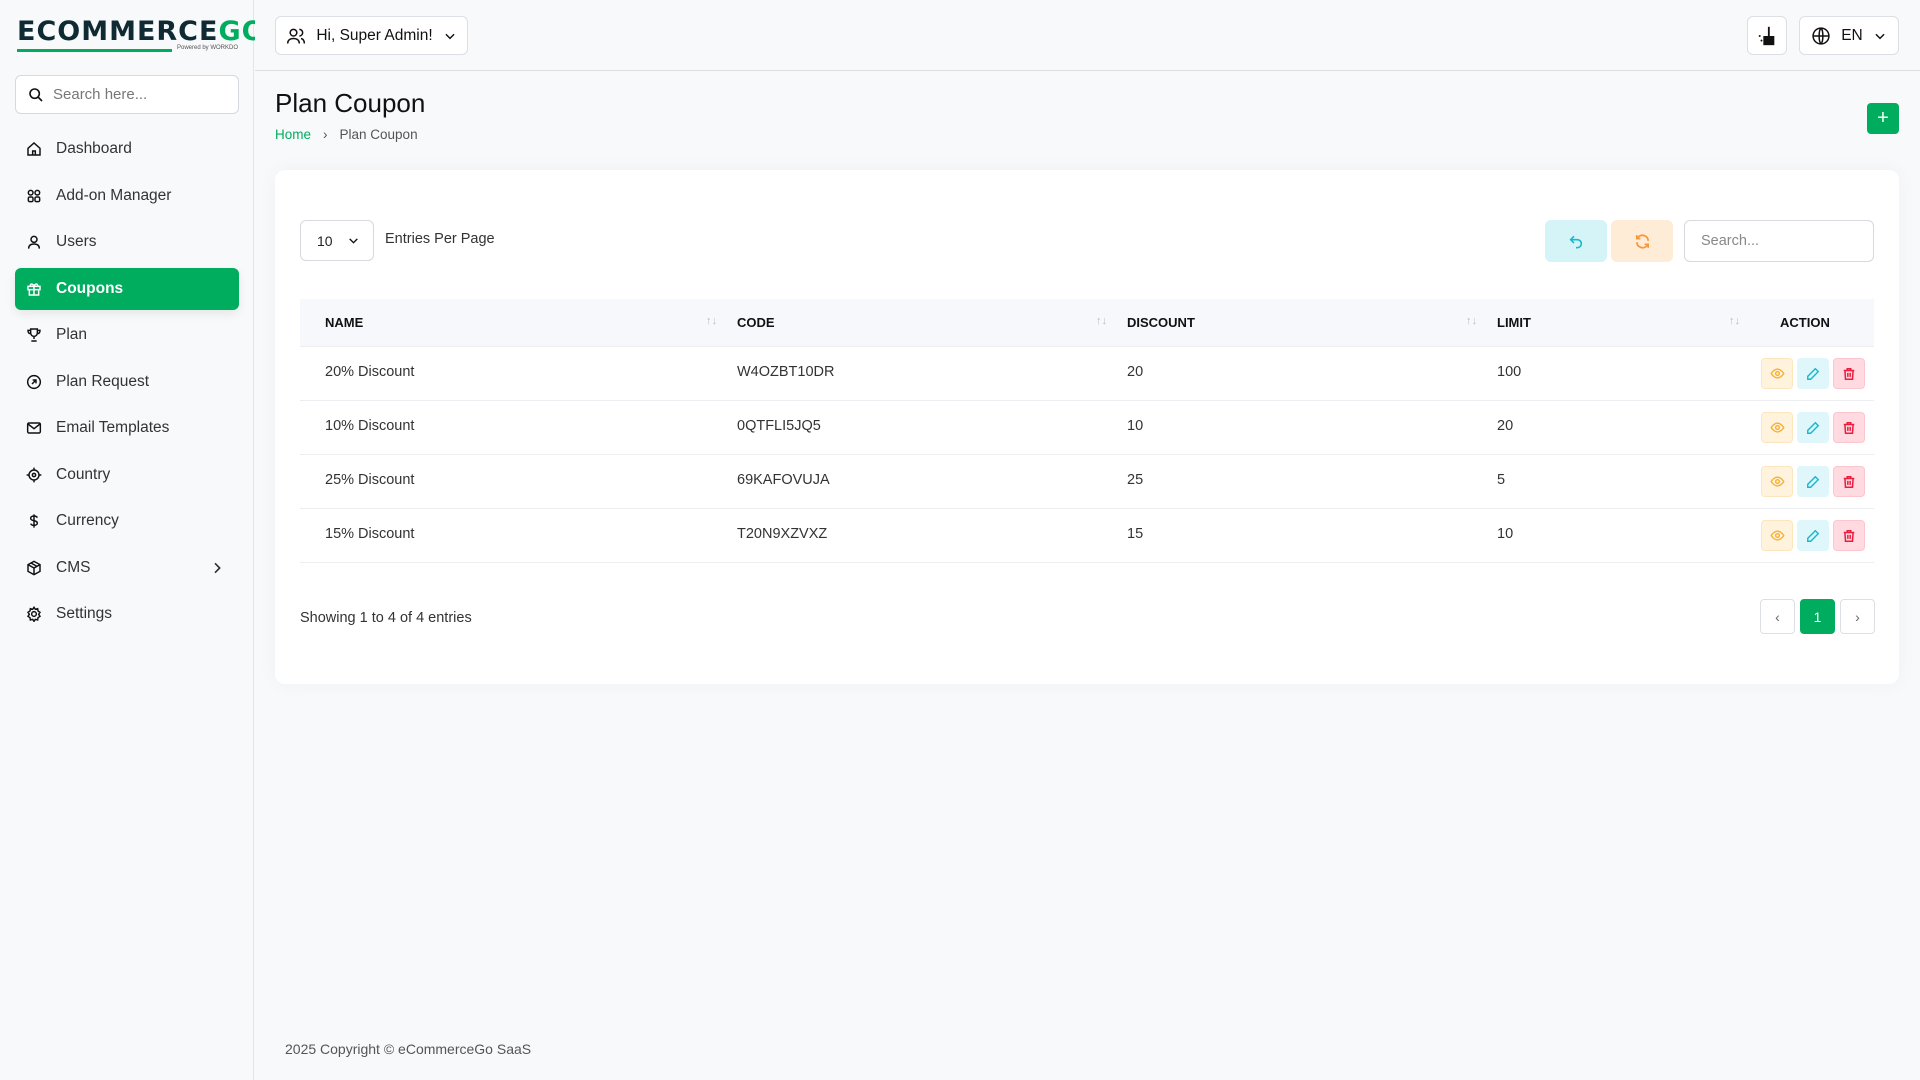 Image resolution: width=1920 pixels, height=1080 pixels. Describe the element at coordinates (90, 288) in the screenshot. I see `sidebar-item-label: Coupons` at that location.